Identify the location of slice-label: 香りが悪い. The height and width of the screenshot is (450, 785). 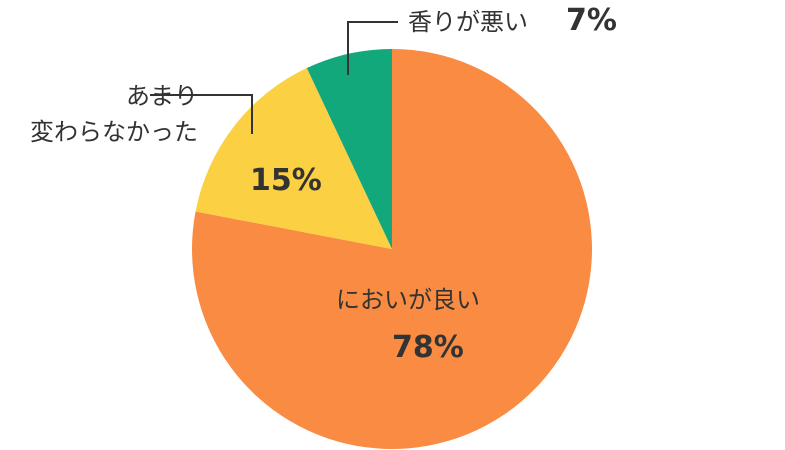
(468, 22).